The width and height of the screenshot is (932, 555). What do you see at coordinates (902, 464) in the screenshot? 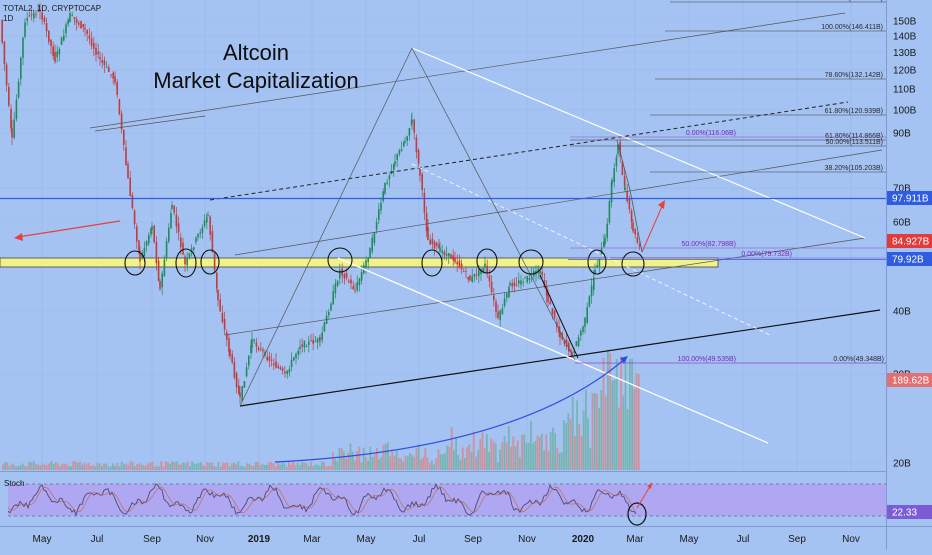
I see `y-tick-label: 20B` at bounding box center [902, 464].